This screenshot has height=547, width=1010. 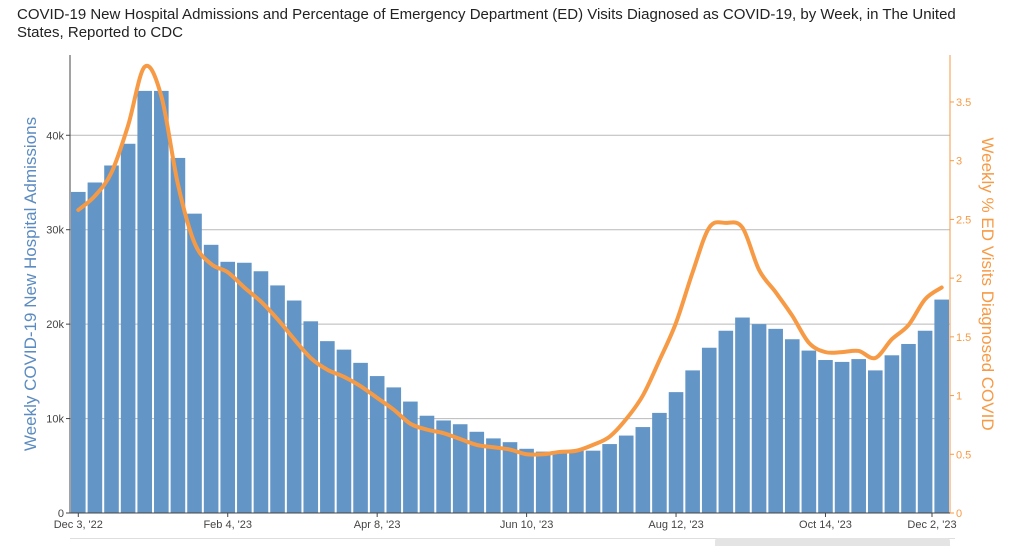 I want to click on x-tick-label: Dec 2, '23, so click(x=931, y=525).